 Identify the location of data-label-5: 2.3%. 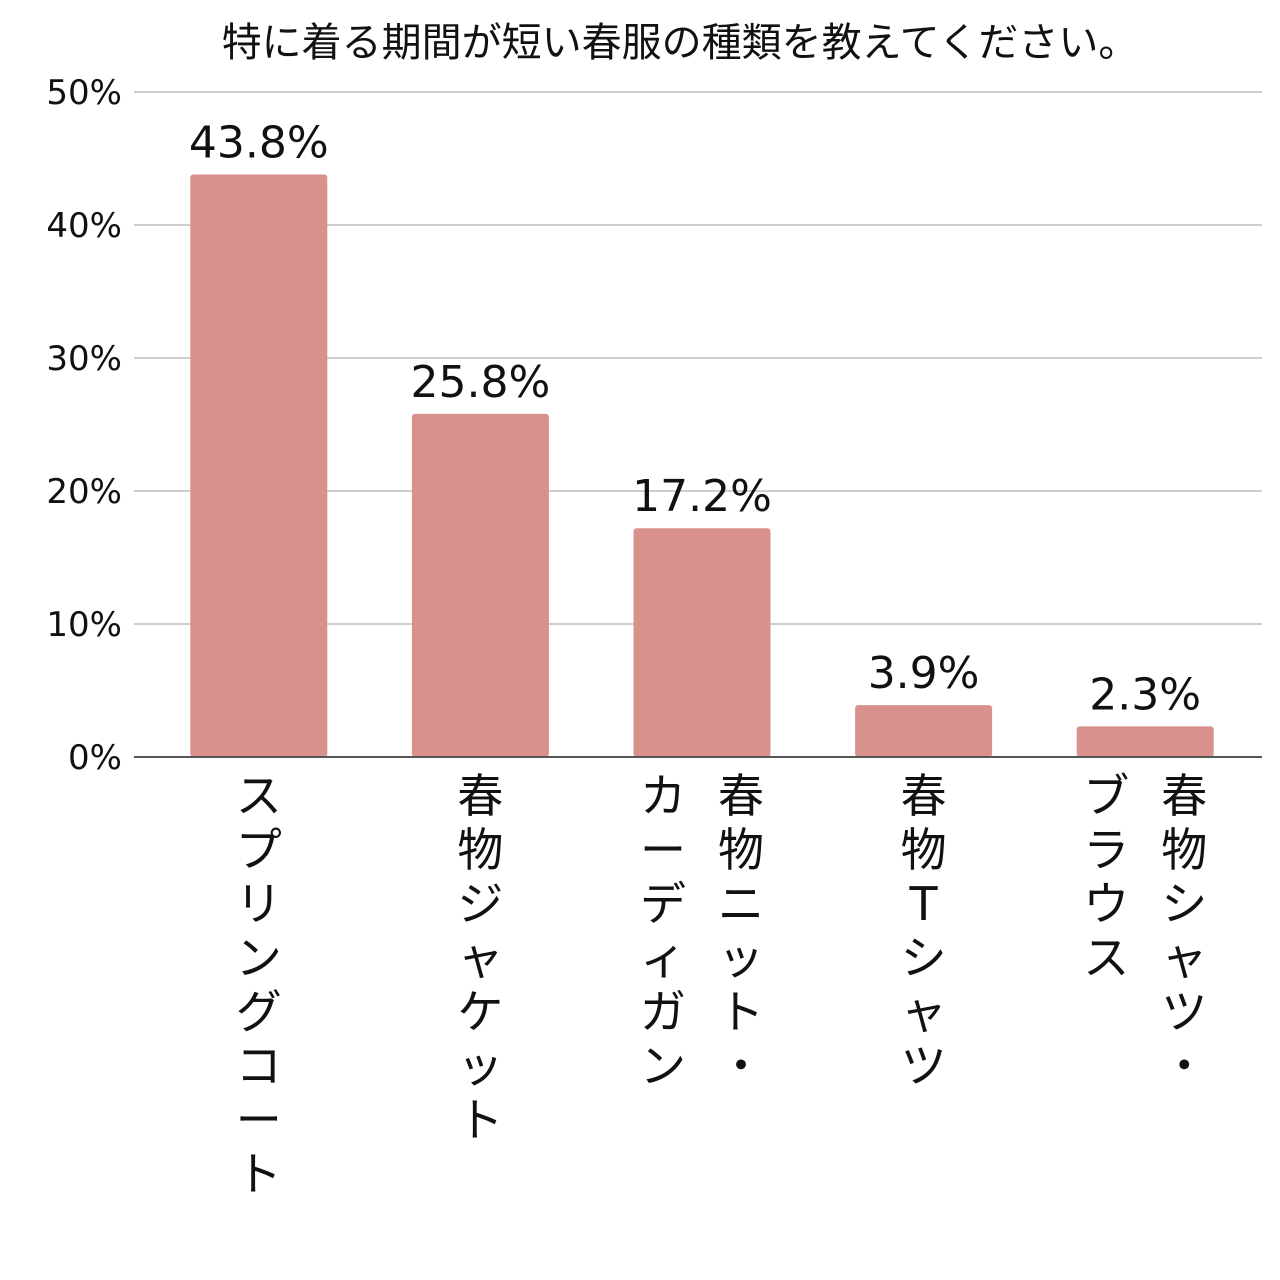
(1145, 694).